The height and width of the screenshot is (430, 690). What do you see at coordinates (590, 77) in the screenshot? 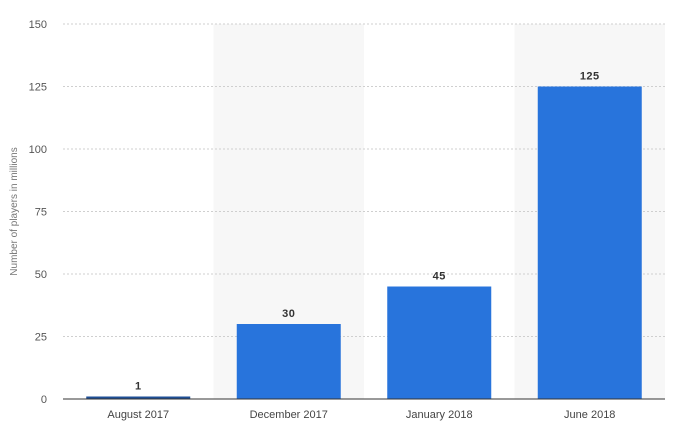
I see `data-label: 125` at bounding box center [590, 77].